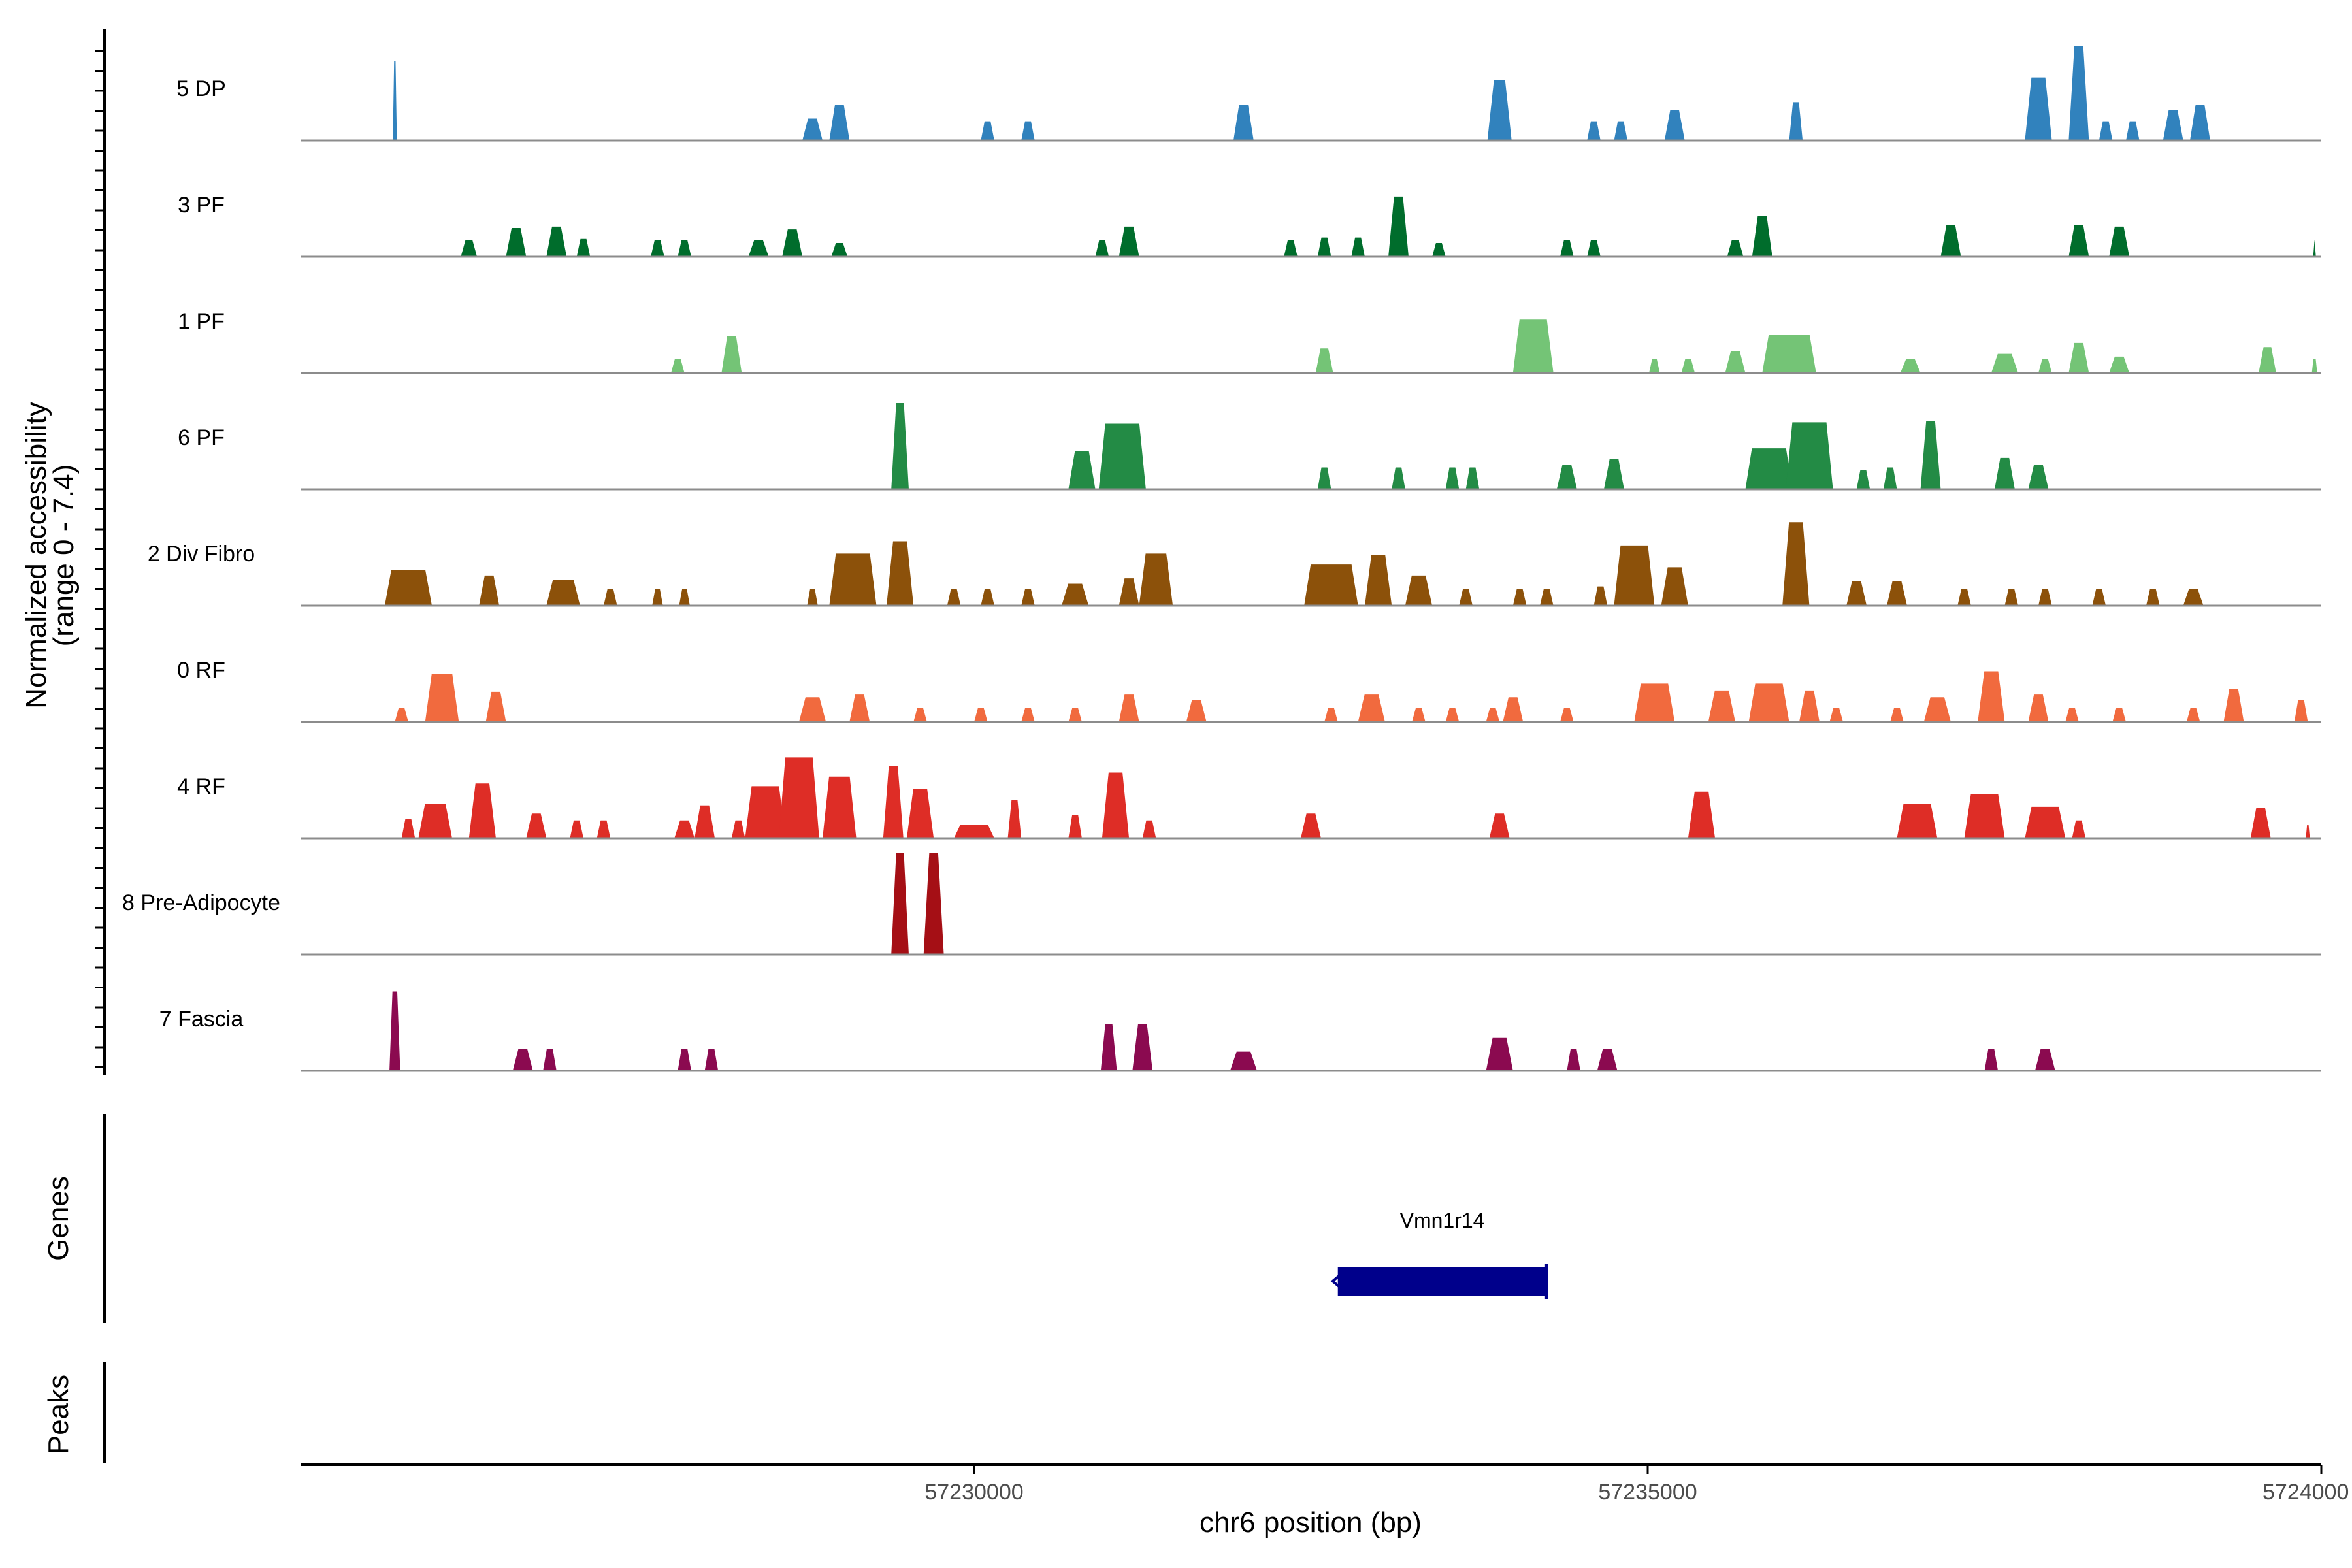  I want to click on x-tick-label: 57235000, so click(1647, 1492).